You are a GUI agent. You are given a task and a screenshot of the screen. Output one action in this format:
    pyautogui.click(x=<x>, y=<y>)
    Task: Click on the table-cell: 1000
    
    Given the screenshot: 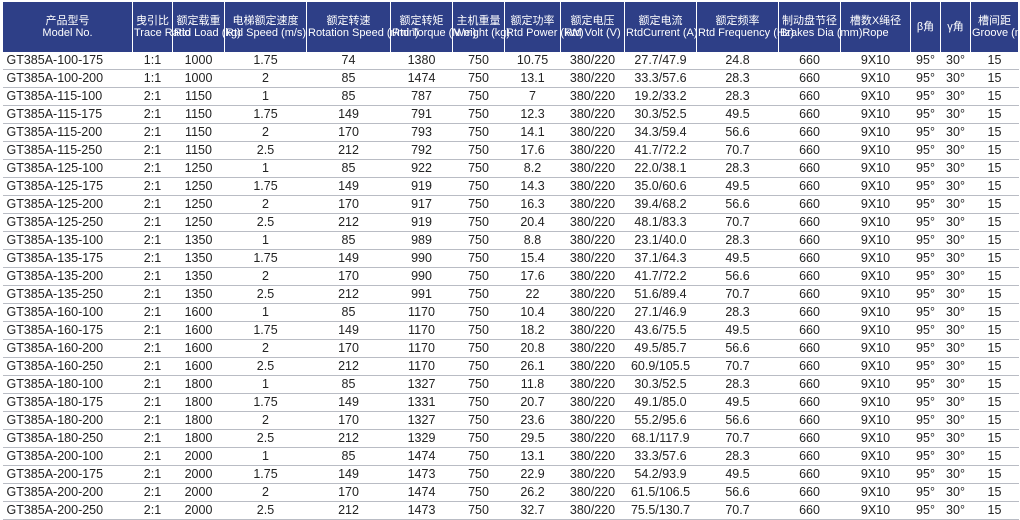 What is the action you would take?
    pyautogui.click(x=198, y=61)
    